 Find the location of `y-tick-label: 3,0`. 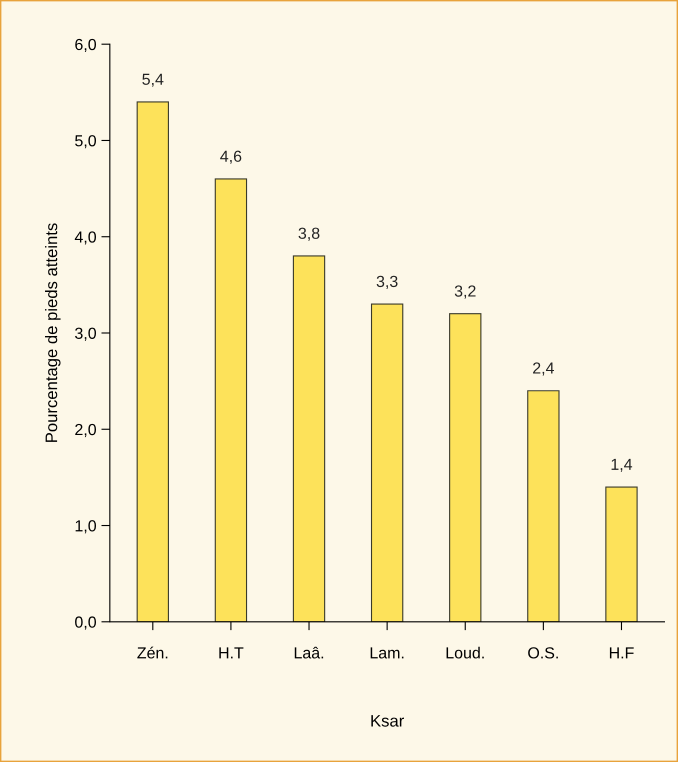

y-tick-label: 3,0 is located at coordinates (85, 334).